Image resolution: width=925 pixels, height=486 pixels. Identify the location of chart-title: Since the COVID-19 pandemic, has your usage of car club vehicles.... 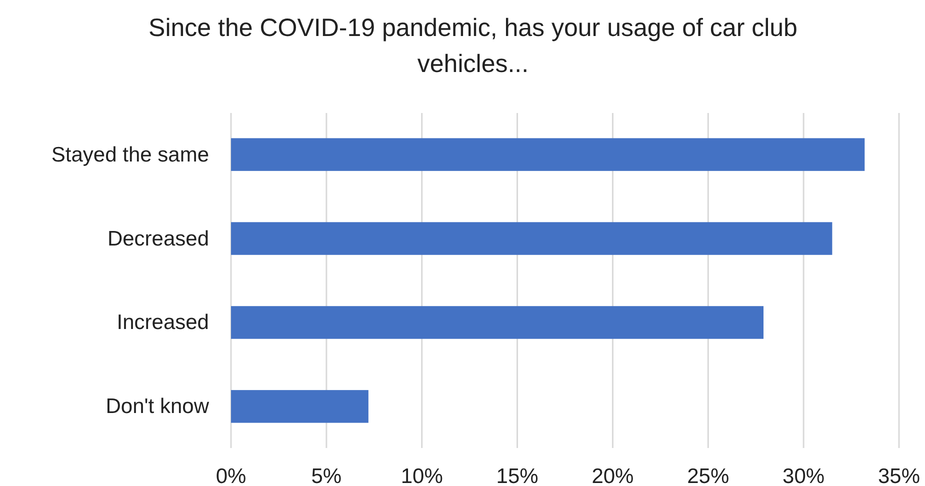
(473, 46).